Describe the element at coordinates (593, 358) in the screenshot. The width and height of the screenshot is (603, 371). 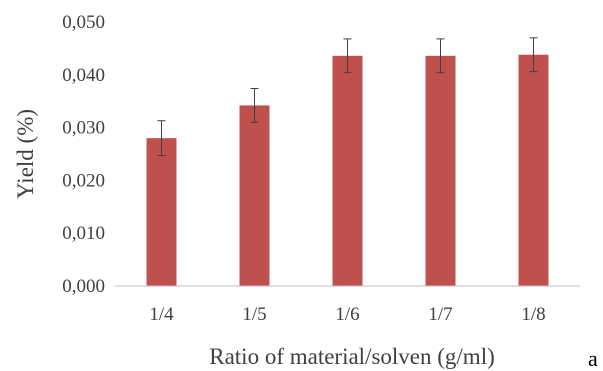
I see `panel-label: a` at that location.